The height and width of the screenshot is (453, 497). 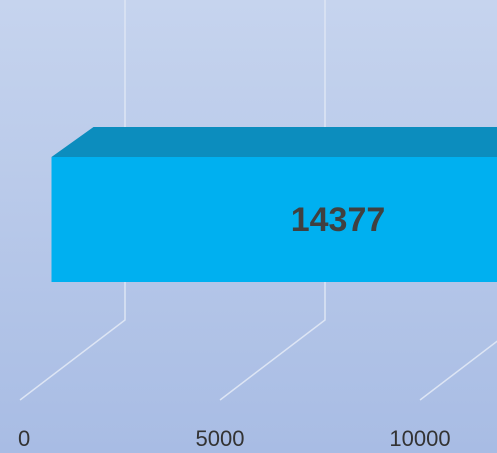 I want to click on x-tick-label: 0, so click(x=24, y=438).